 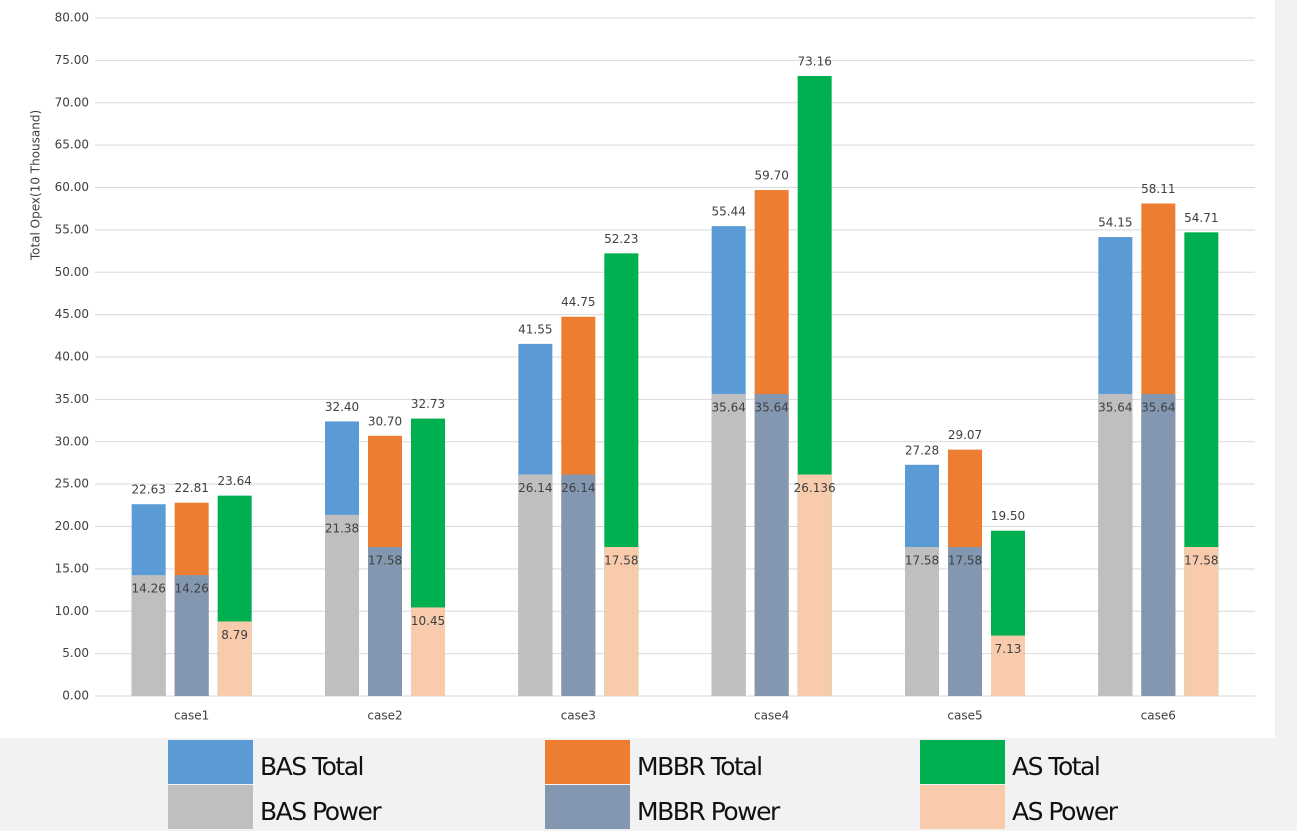 I want to click on x-tick-label: case4, so click(x=771, y=716).